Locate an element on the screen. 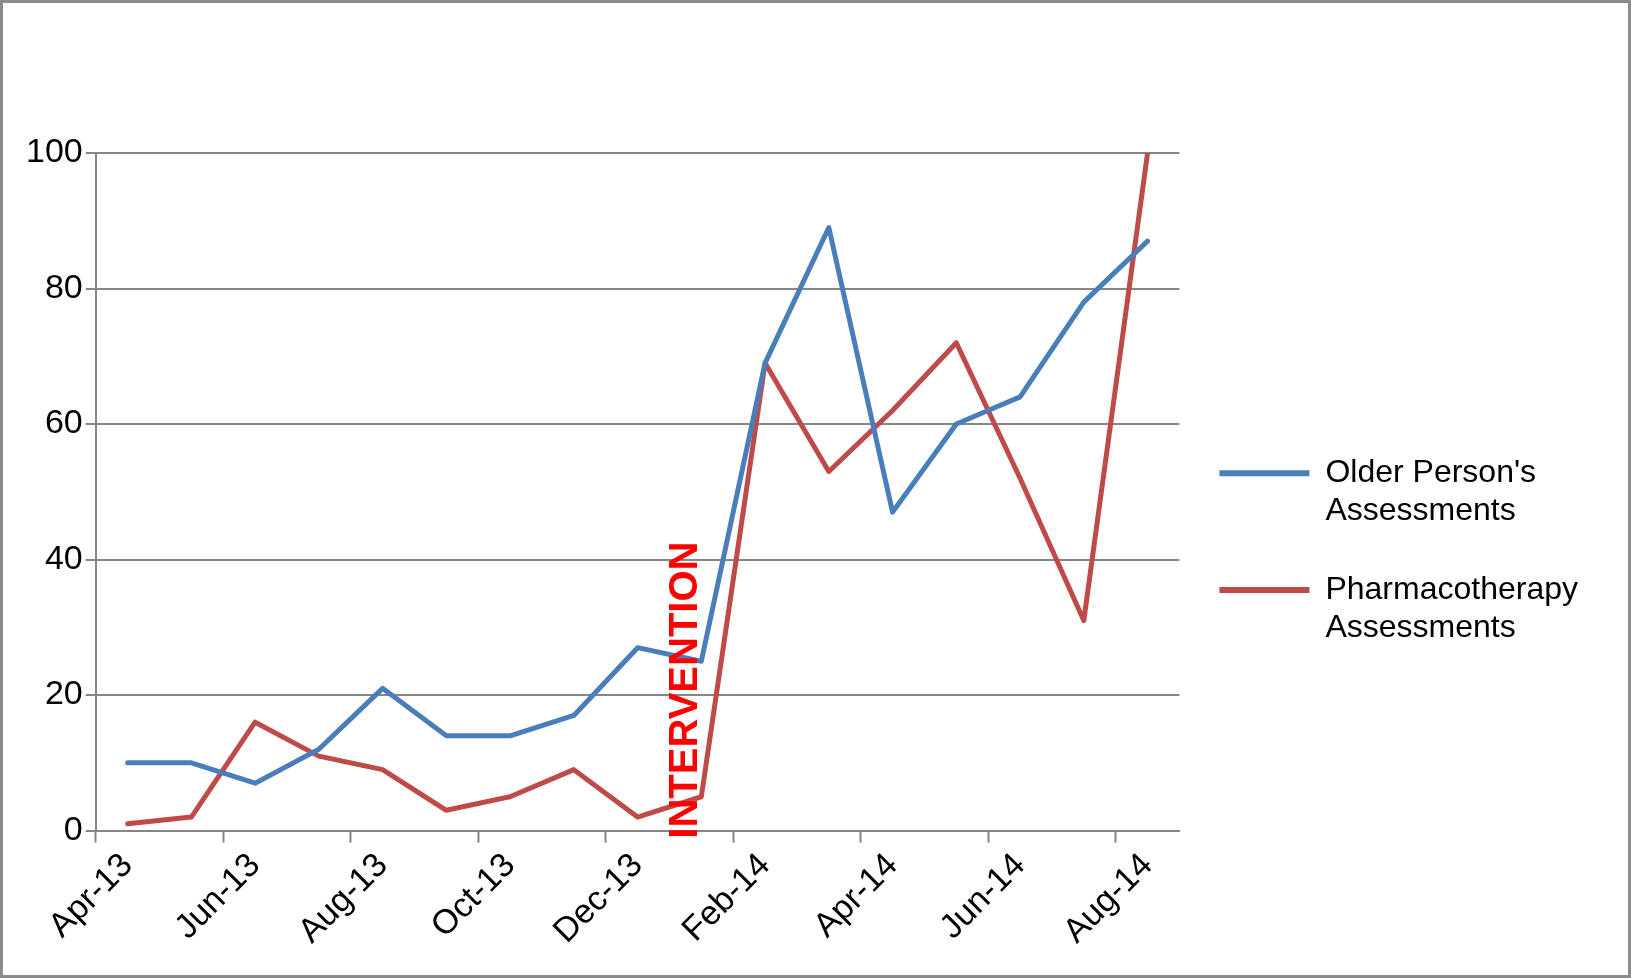  legend-label: Older Person's Assessments is located at coordinates (1431, 490).